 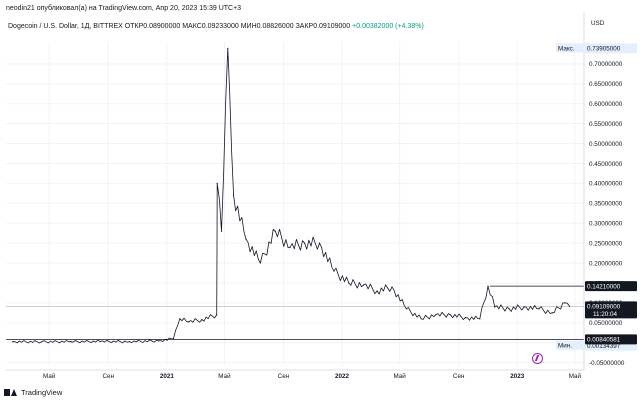 I want to click on min-tag-prefix: Мин., so click(x=565, y=346).